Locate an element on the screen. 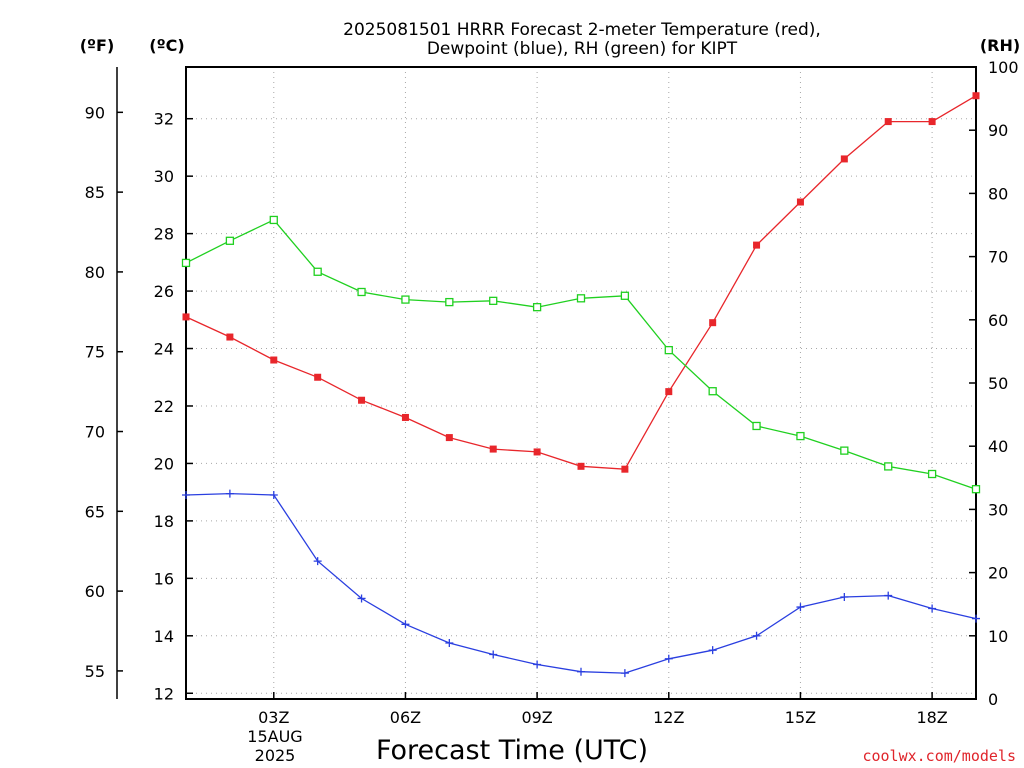  celsius-tick-label: 14 is located at coordinates (164, 636).